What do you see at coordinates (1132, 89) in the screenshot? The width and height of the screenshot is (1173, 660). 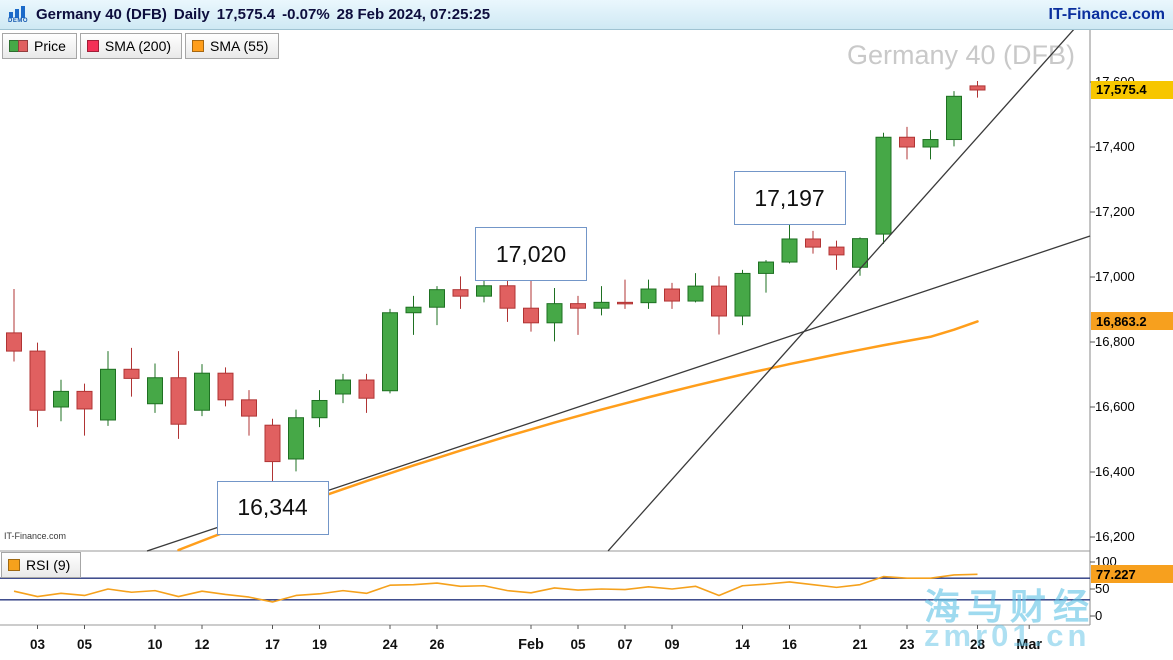 I see `last-price-tag: 17,575.4` at bounding box center [1132, 89].